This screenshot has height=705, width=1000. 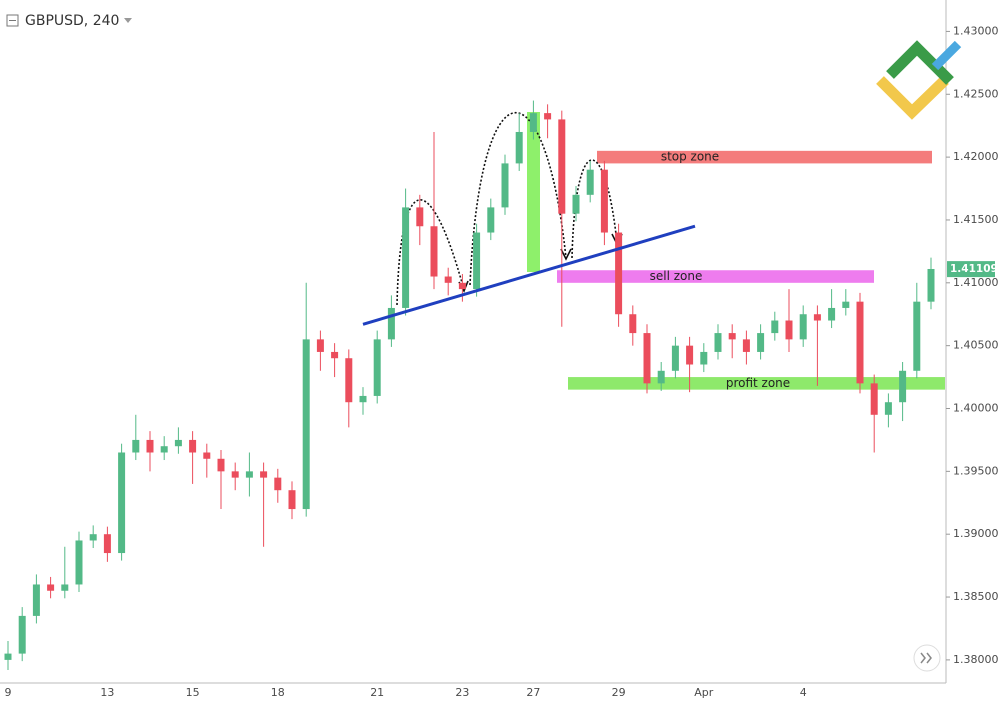 What do you see at coordinates (566, 254) in the screenshot?
I see `arrowhead` at bounding box center [566, 254].